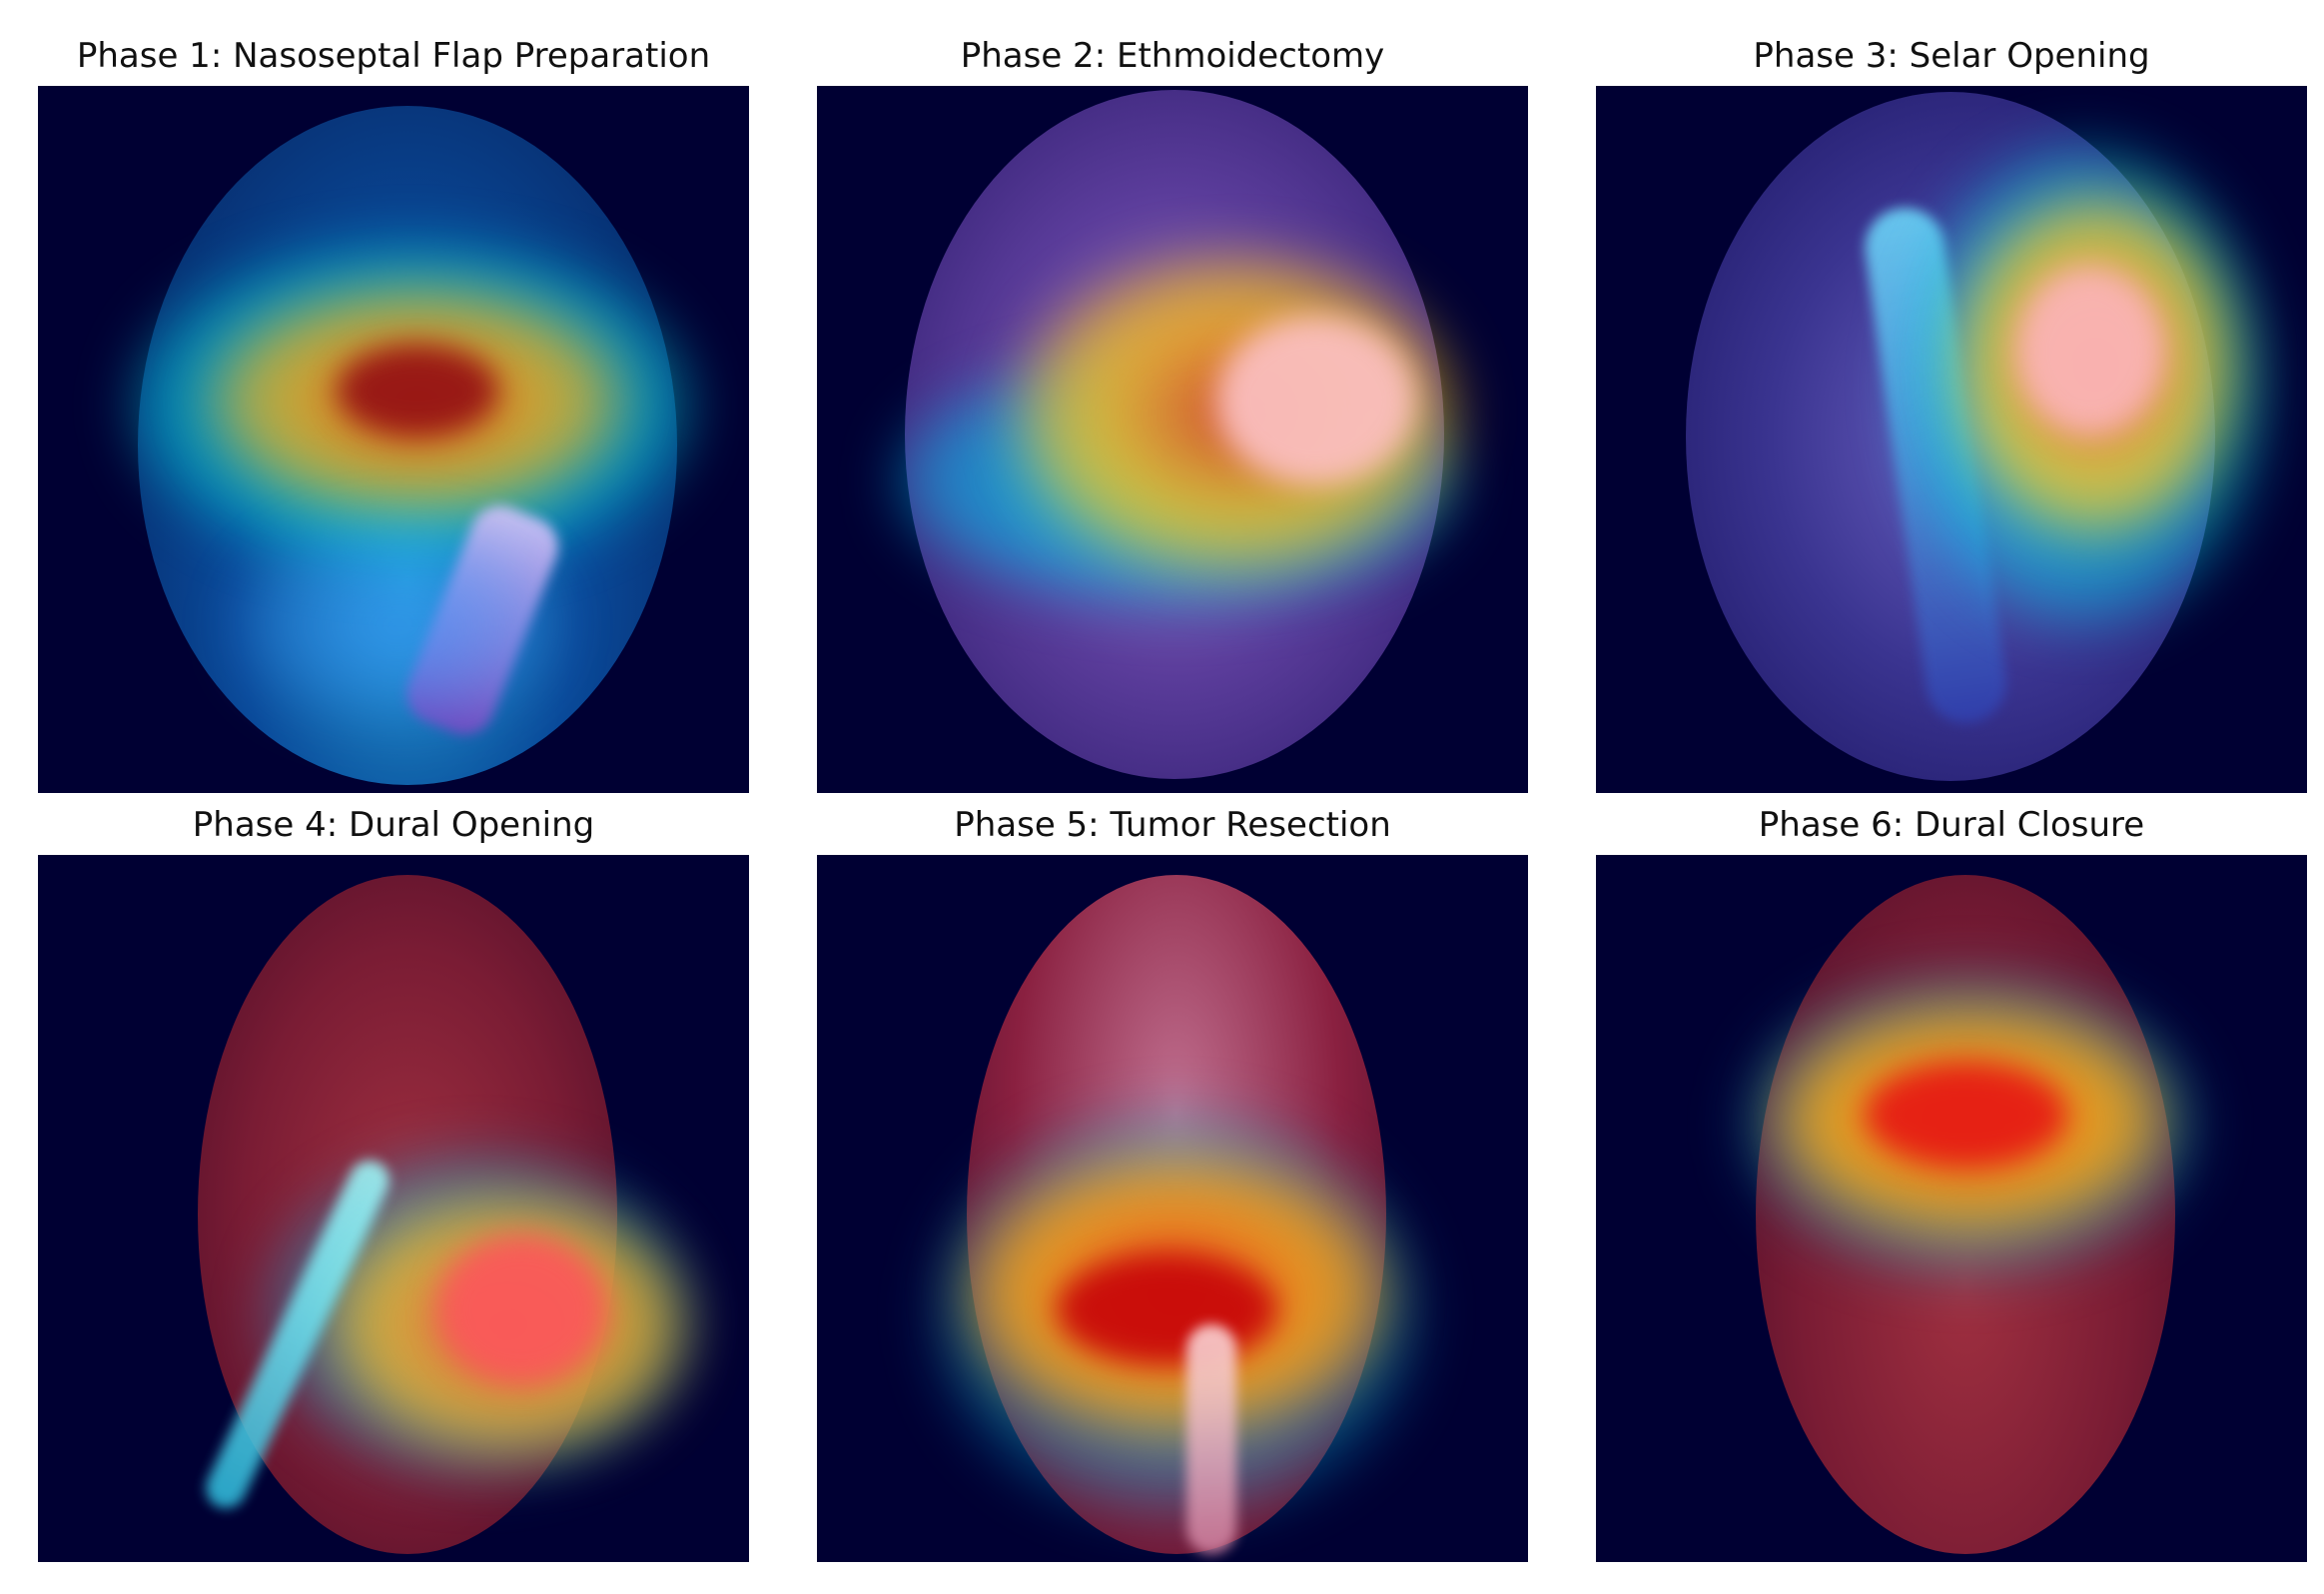  I want to click on heat-lower-glow, so click(397, 625).